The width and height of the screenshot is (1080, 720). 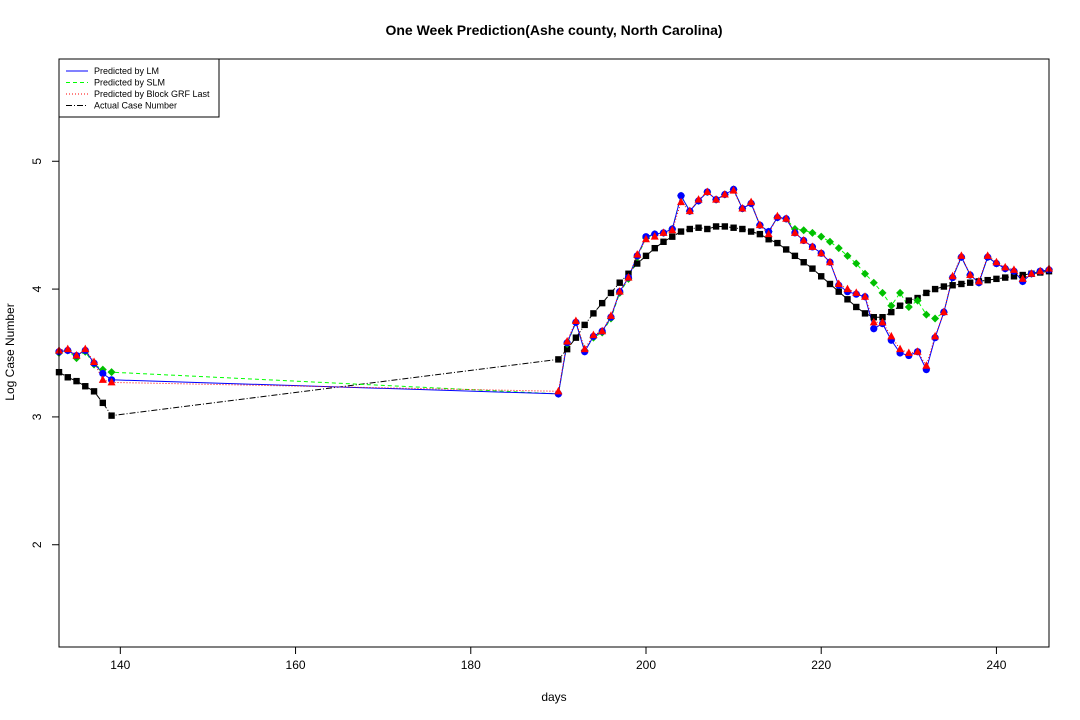 I want to click on y-tick-label: 2, so click(x=37, y=544).